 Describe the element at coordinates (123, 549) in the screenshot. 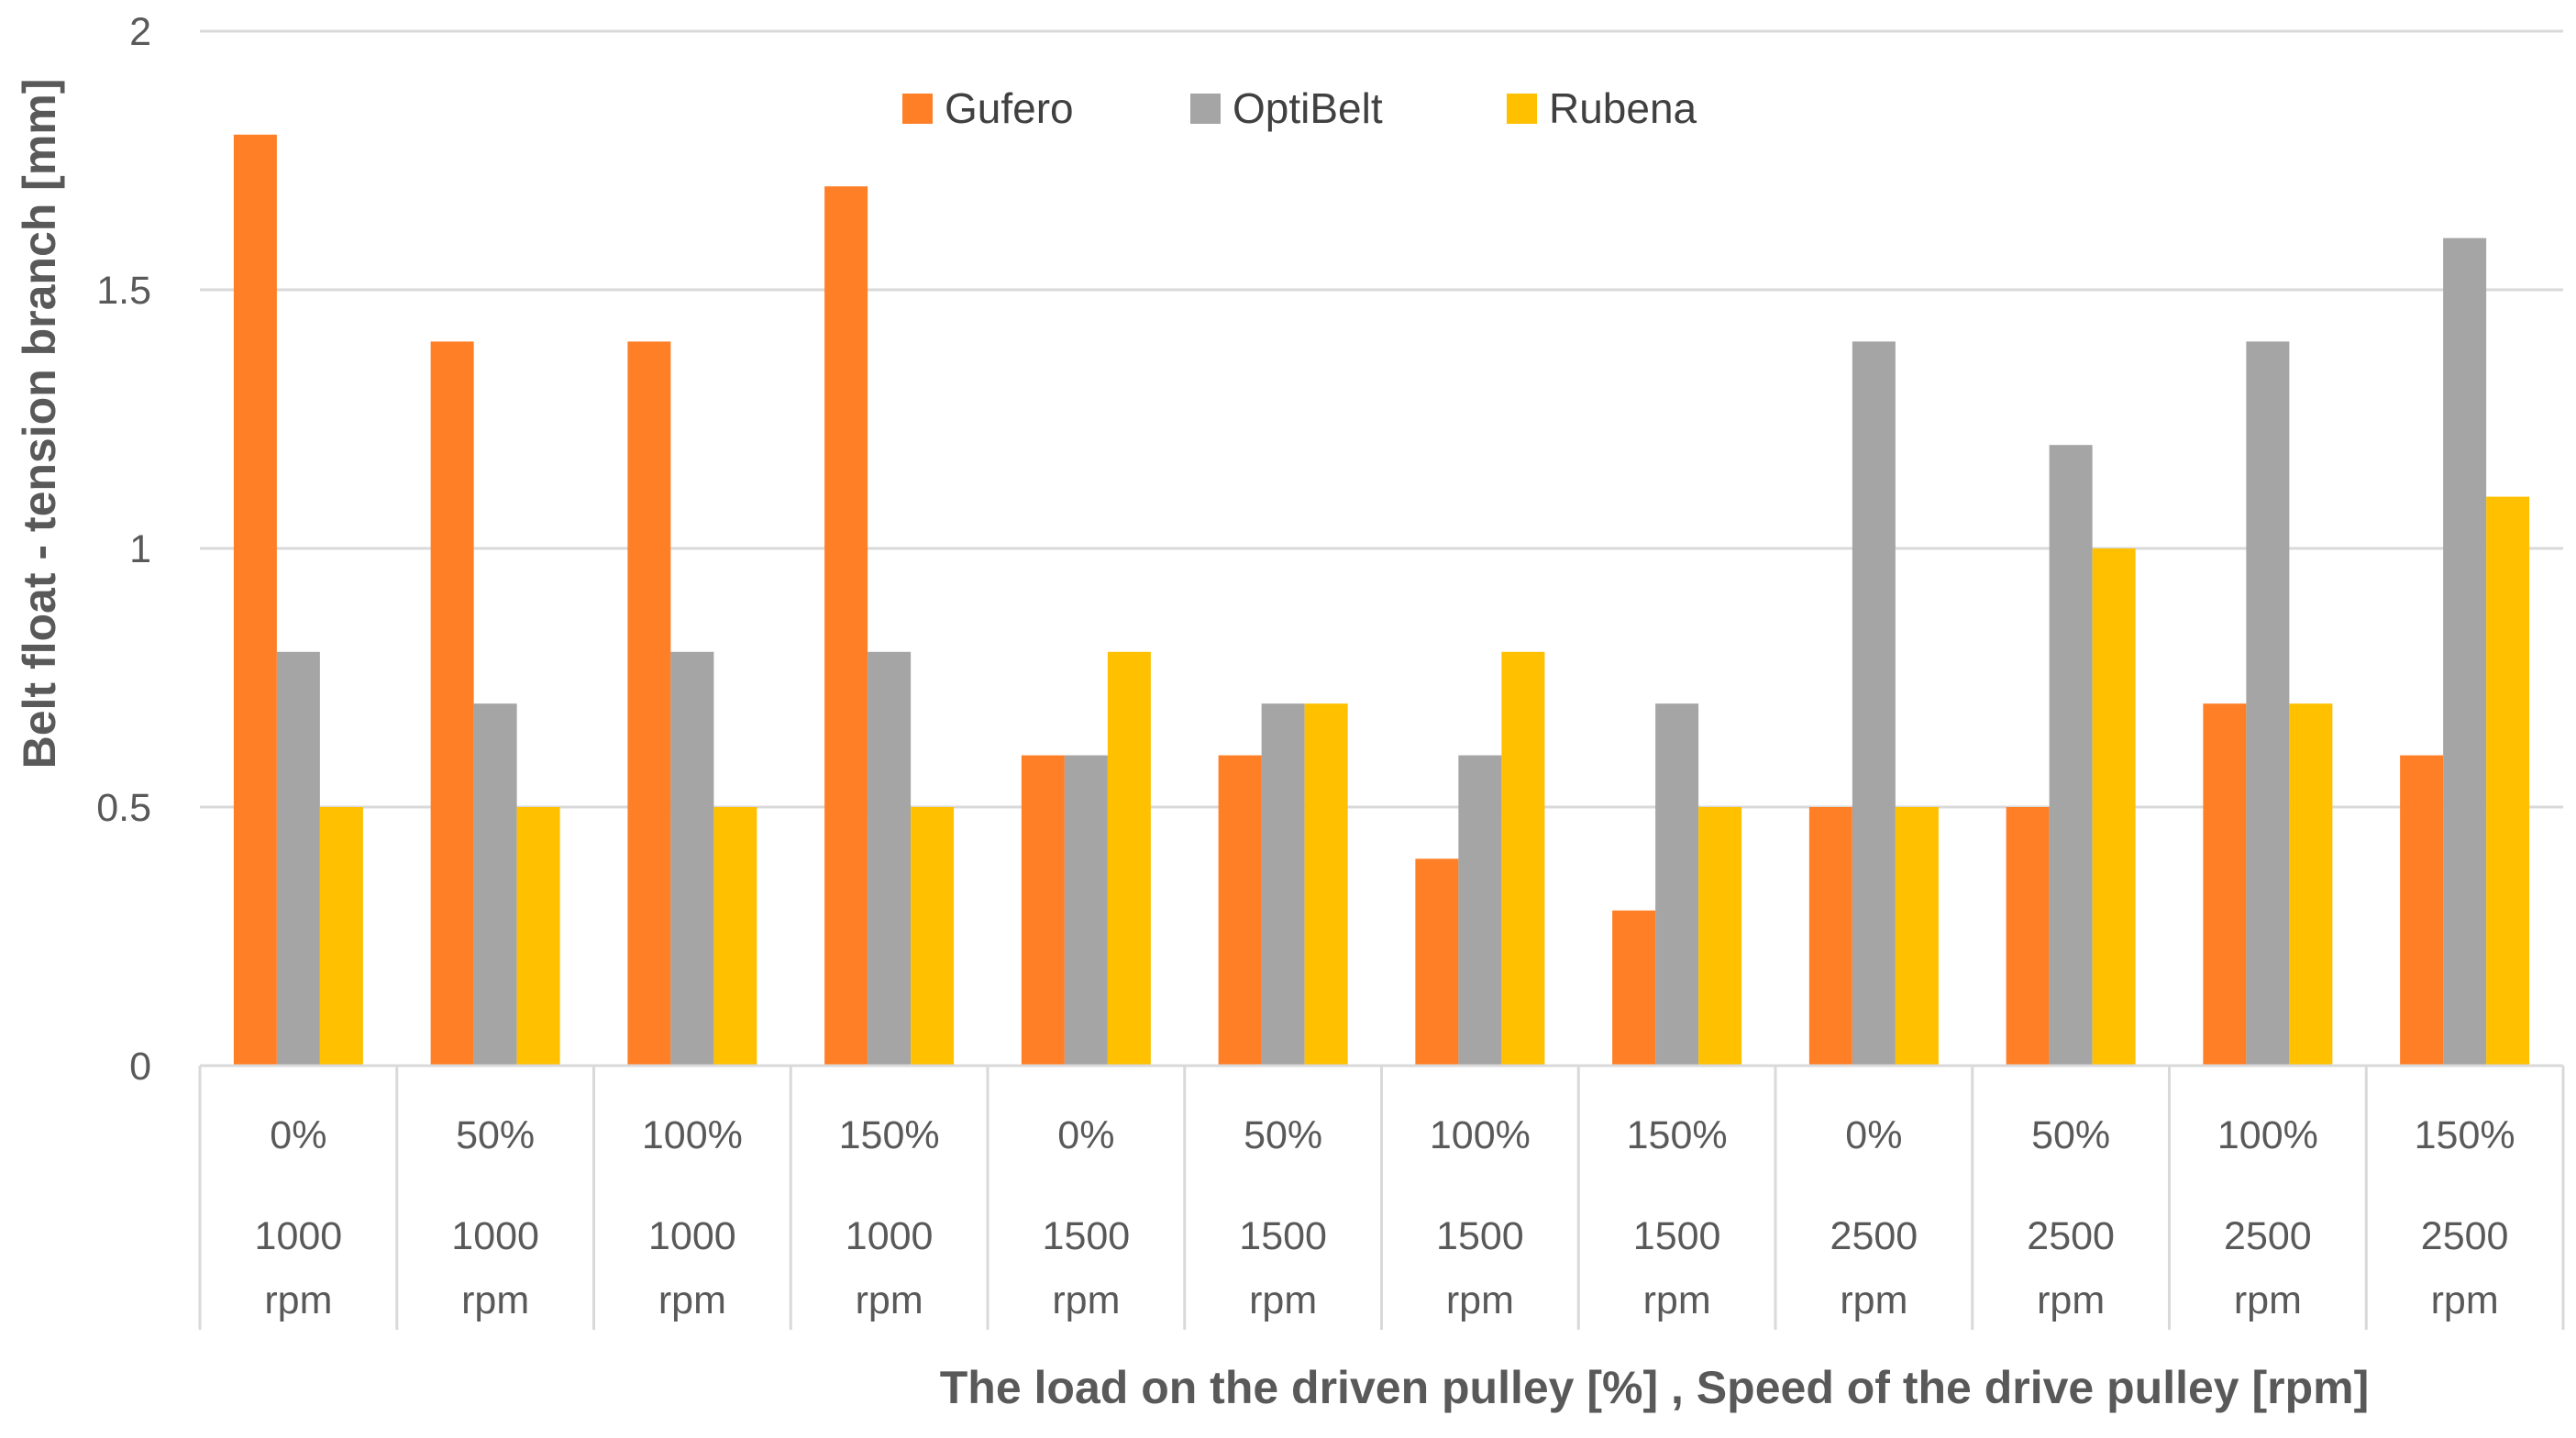

I see `y-axis-ticks: 0 0.5 1 1.5 2` at that location.